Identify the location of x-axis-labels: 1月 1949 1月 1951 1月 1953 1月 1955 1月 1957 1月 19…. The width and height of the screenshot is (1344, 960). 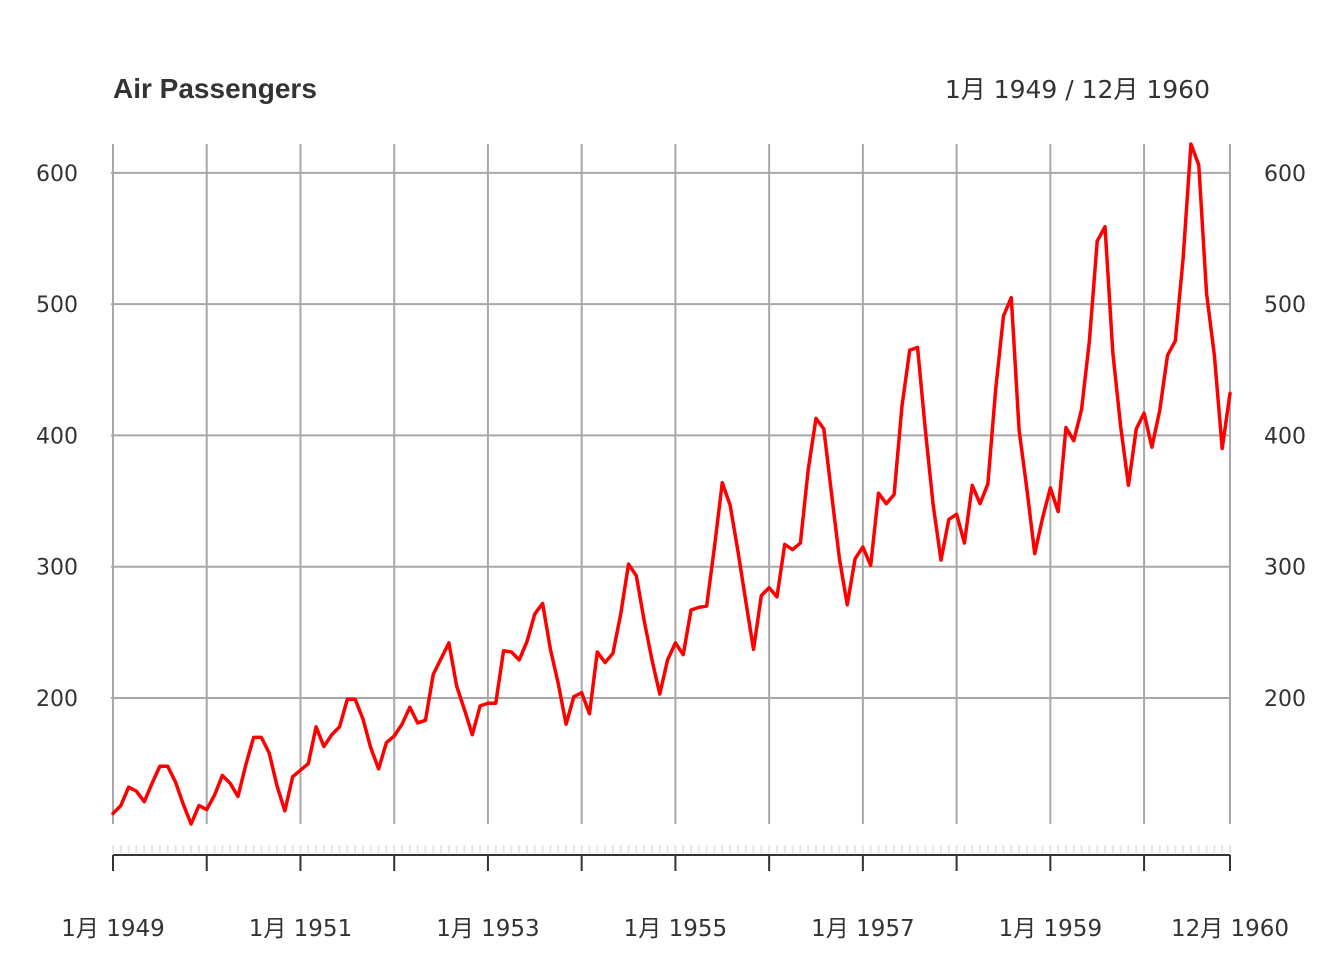
(675, 929).